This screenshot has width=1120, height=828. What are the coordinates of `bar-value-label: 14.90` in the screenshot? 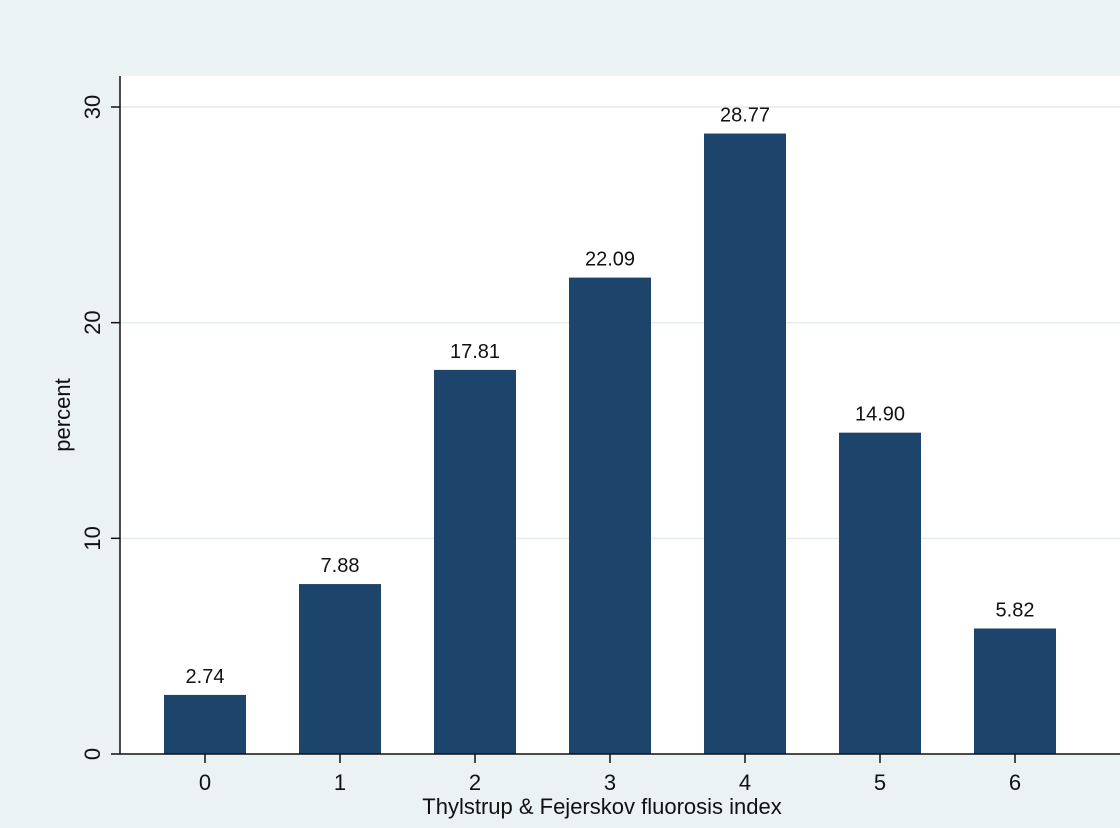 It's located at (880, 415).